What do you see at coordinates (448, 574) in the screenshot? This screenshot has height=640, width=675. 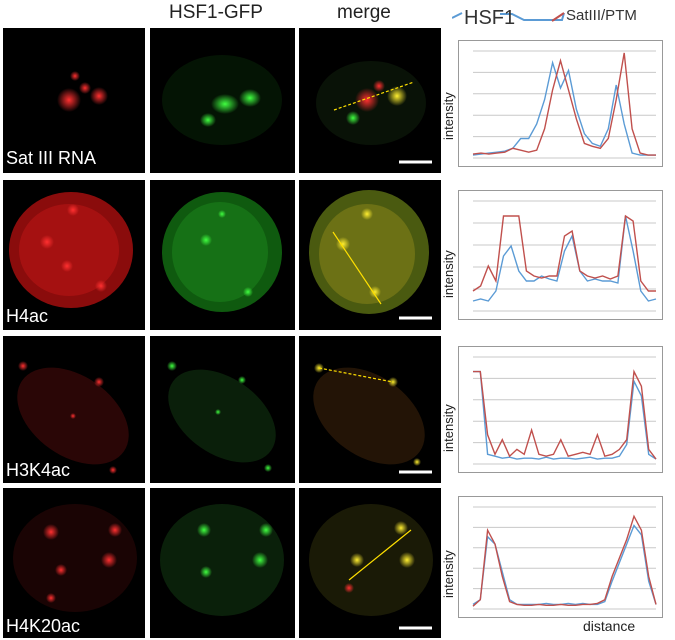 I see `y-axis-label-4: intensity` at bounding box center [448, 574].